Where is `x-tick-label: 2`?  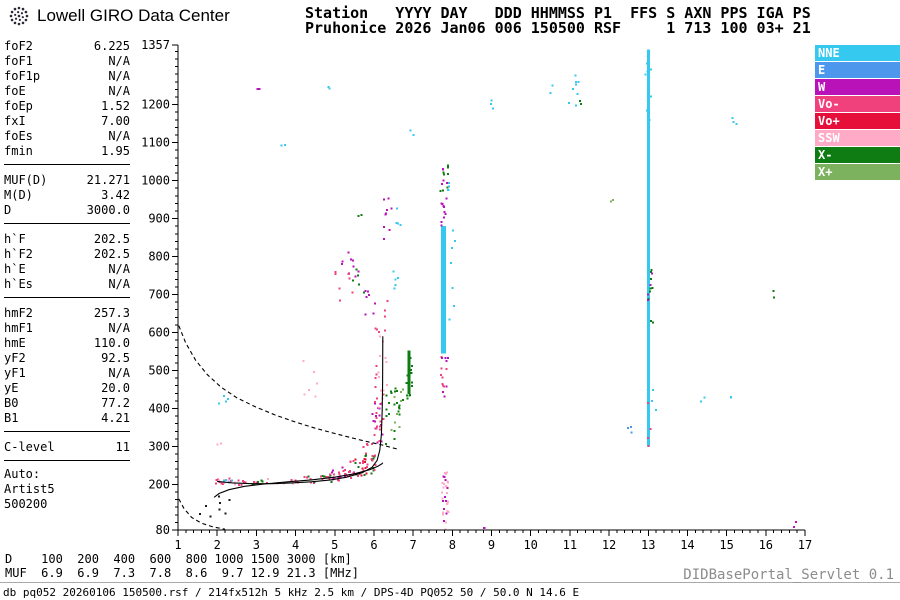 x-tick-label: 2 is located at coordinates (217, 545).